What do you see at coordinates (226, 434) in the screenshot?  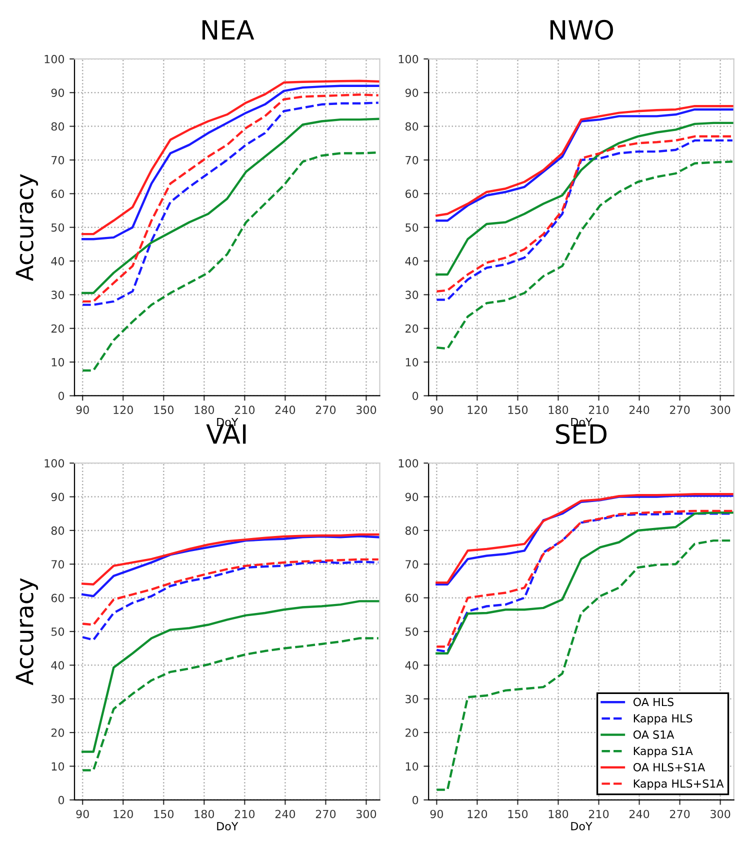 I see `chart-title: VAI` at bounding box center [226, 434].